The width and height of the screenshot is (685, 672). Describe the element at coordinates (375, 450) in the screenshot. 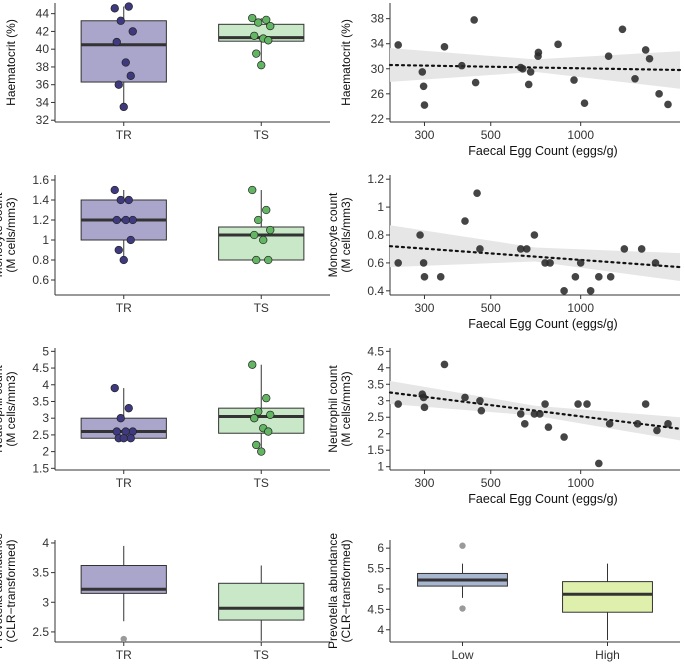

I see `y-tick-label: 1.5` at that location.